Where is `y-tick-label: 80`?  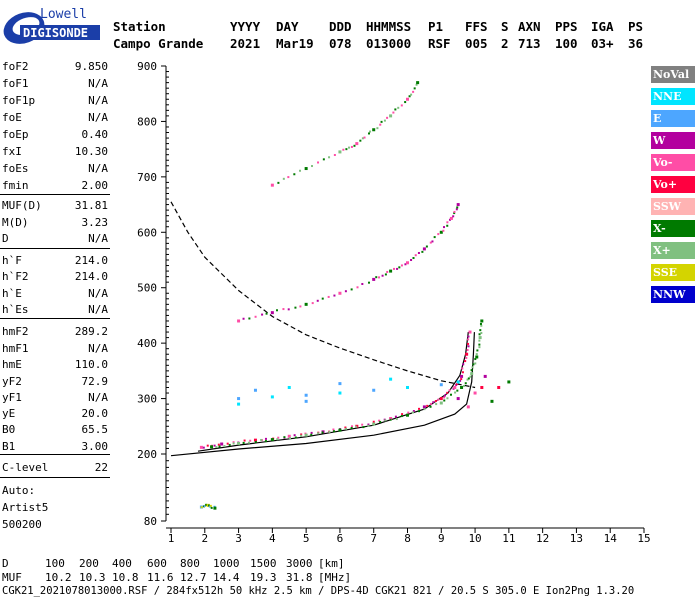
y-tick-label: 80 is located at coordinates (150, 521).